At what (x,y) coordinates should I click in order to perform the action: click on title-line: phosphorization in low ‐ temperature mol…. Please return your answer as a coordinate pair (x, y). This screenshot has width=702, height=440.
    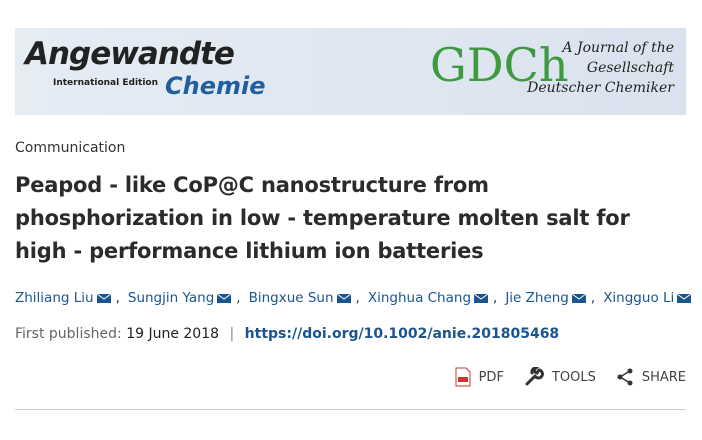
    Looking at the image, I should click on (322, 218).